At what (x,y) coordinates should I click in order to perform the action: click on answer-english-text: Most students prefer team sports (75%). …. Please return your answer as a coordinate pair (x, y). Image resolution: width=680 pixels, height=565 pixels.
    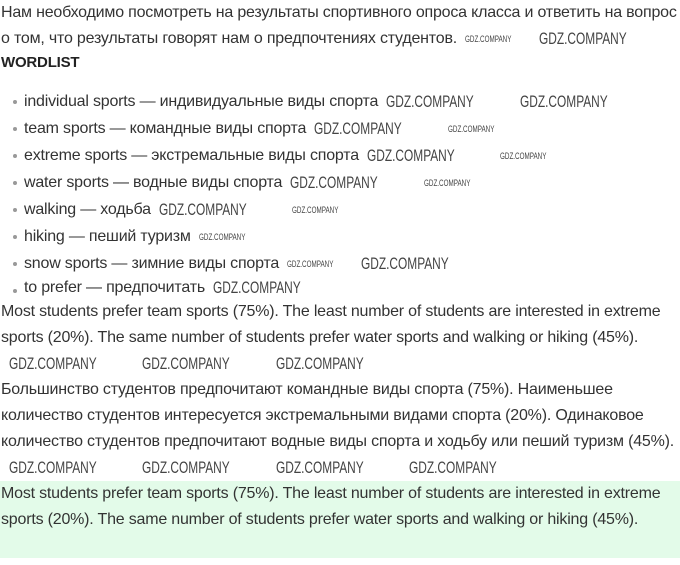
    Looking at the image, I should click on (331, 324).